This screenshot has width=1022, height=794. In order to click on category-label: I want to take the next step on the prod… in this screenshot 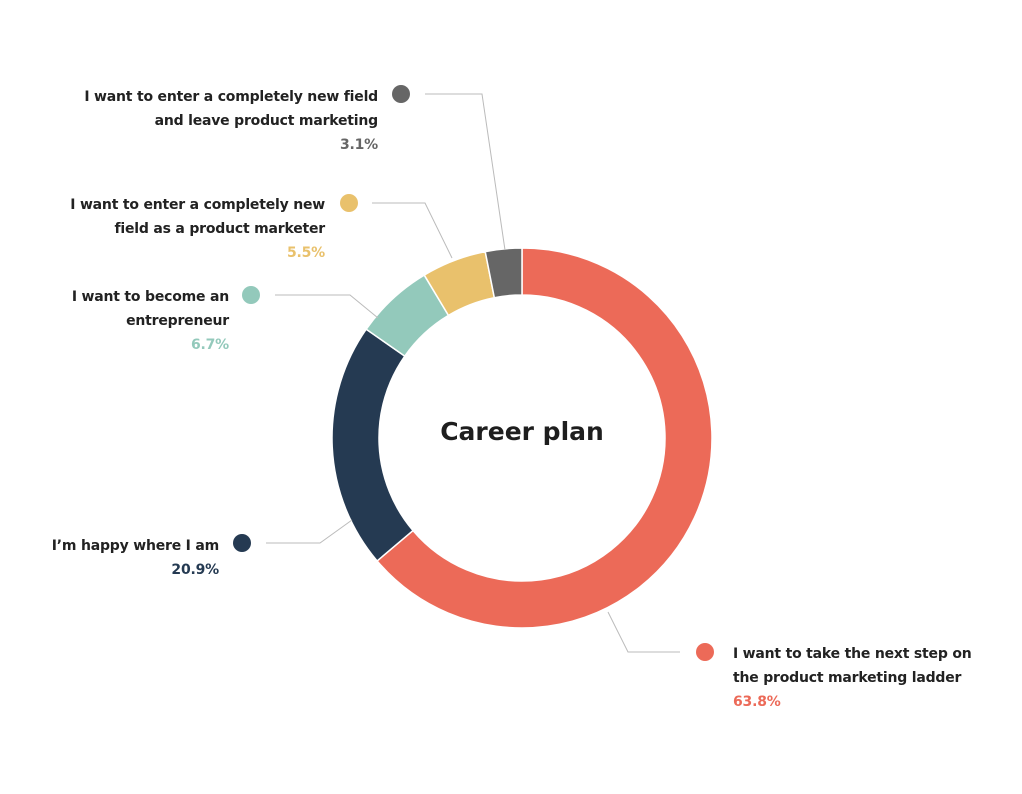, I will do `click(852, 666)`.